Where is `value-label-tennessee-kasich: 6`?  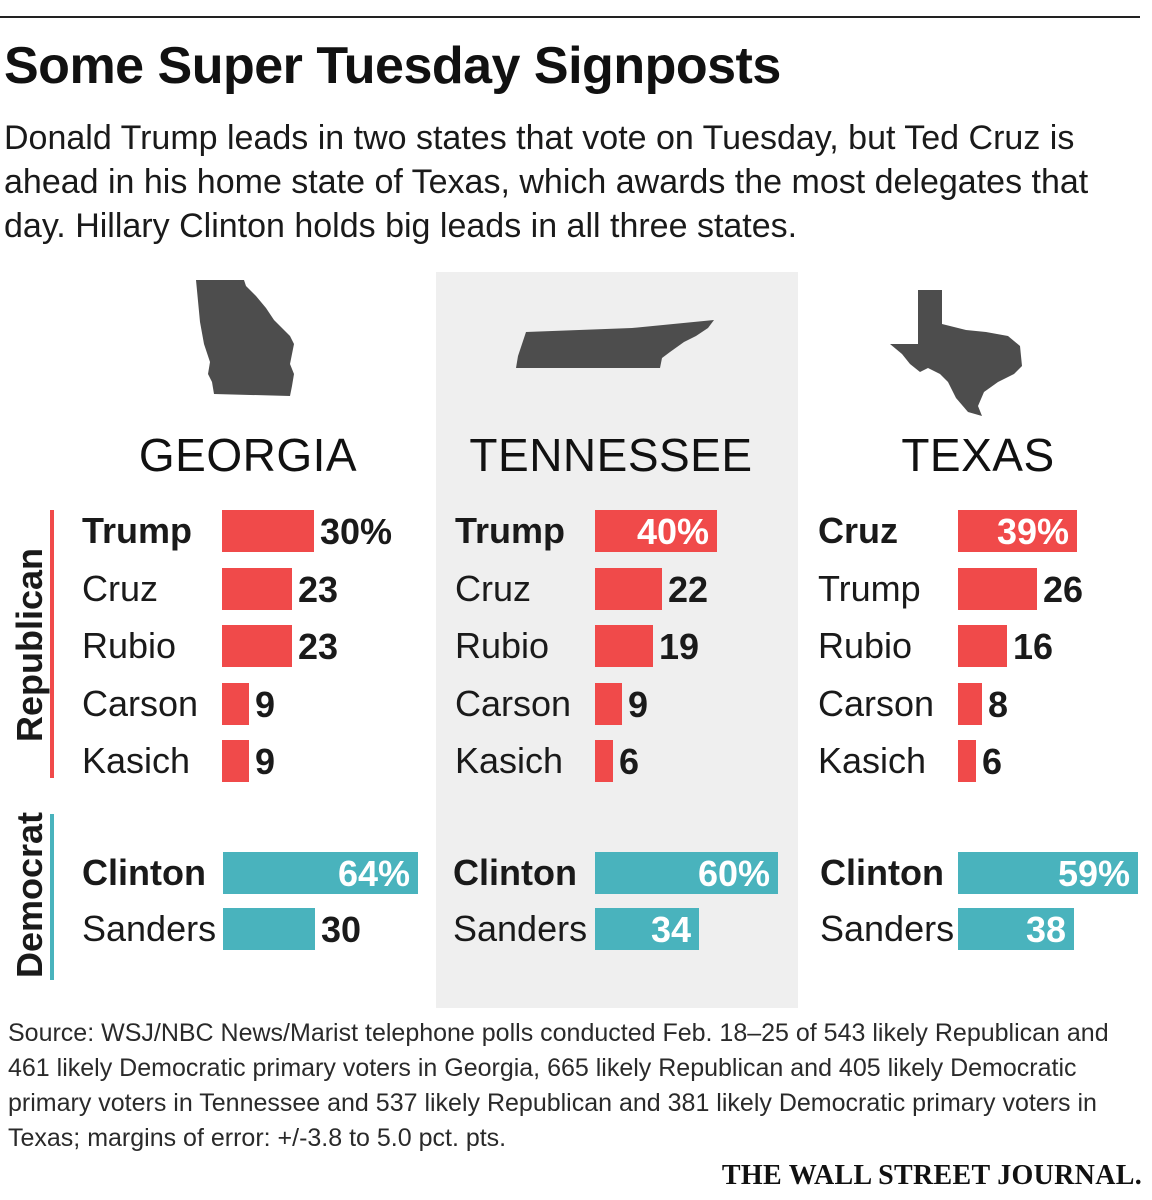 value-label-tennessee-kasich: 6 is located at coordinates (629, 761).